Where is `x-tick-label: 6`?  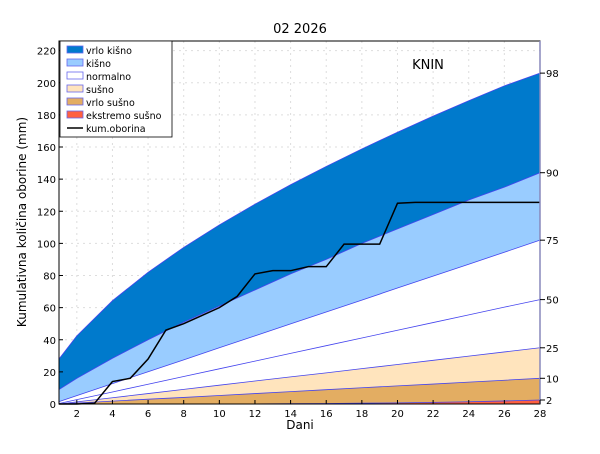
x-tick-label: 6 is located at coordinates (148, 414).